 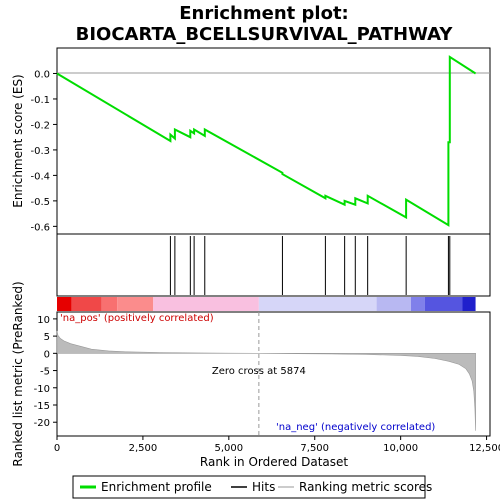 What do you see at coordinates (57, 448) in the screenshot?
I see `metric-xtick-label: 0` at bounding box center [57, 448].